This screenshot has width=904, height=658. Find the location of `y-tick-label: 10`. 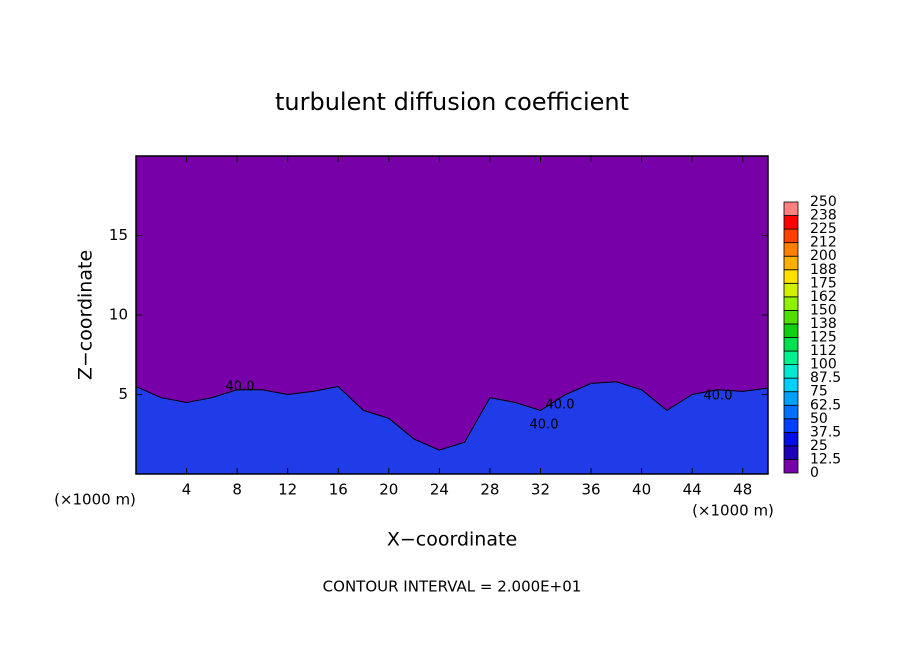

y-tick-label: 10 is located at coordinates (118, 315).